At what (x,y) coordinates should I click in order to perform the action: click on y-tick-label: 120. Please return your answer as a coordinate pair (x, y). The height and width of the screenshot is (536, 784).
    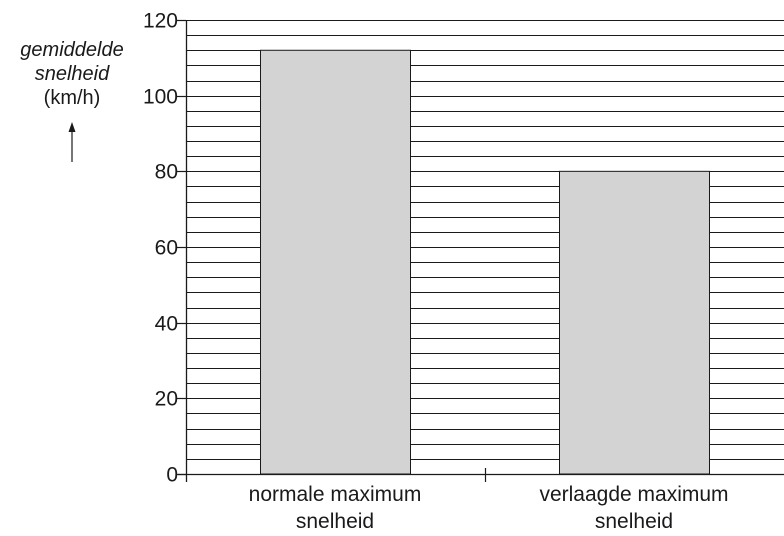
    Looking at the image, I should click on (160, 21).